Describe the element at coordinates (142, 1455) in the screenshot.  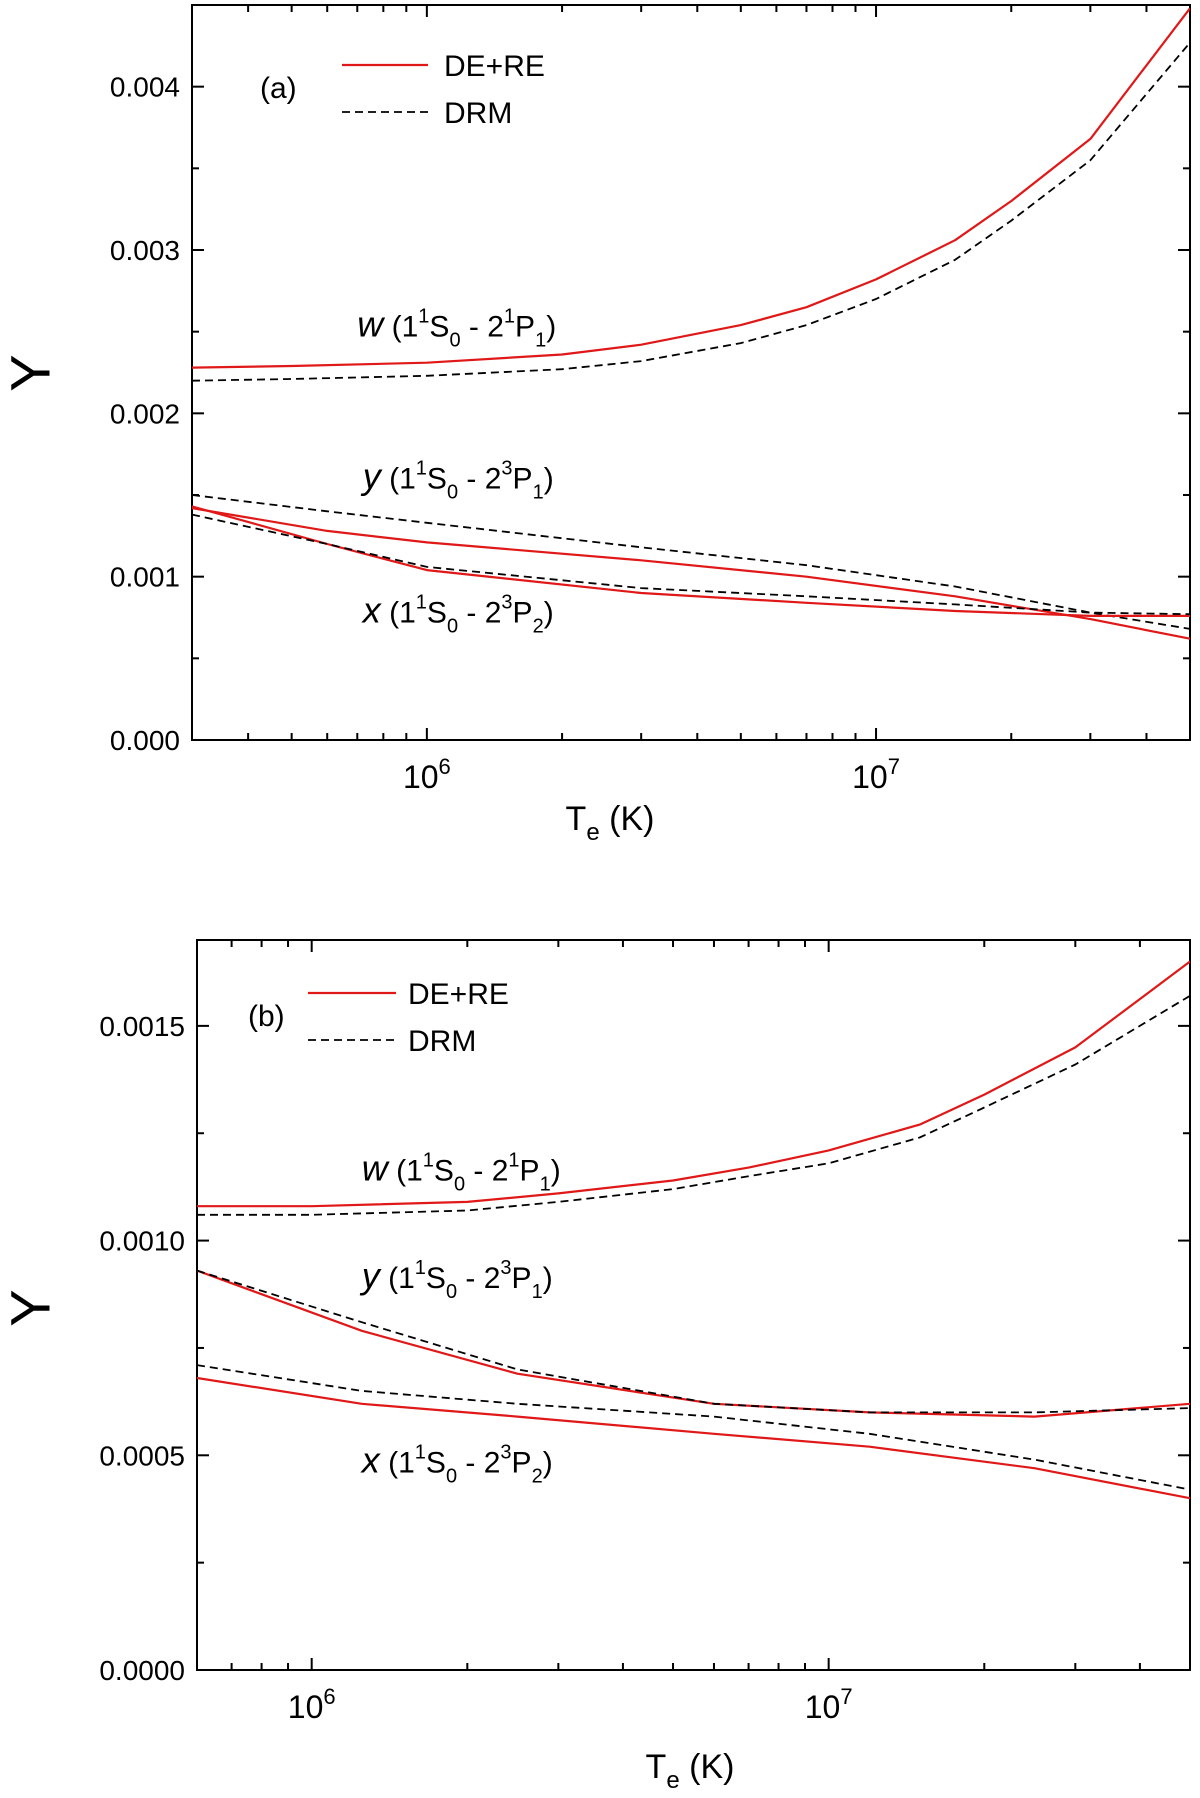
I see `y-tick-label: 0.0005` at that location.